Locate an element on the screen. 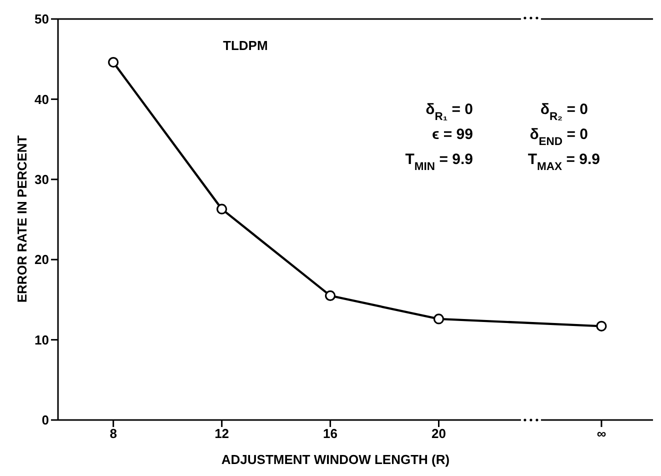  y-tick-label: 40 is located at coordinates (41, 99).